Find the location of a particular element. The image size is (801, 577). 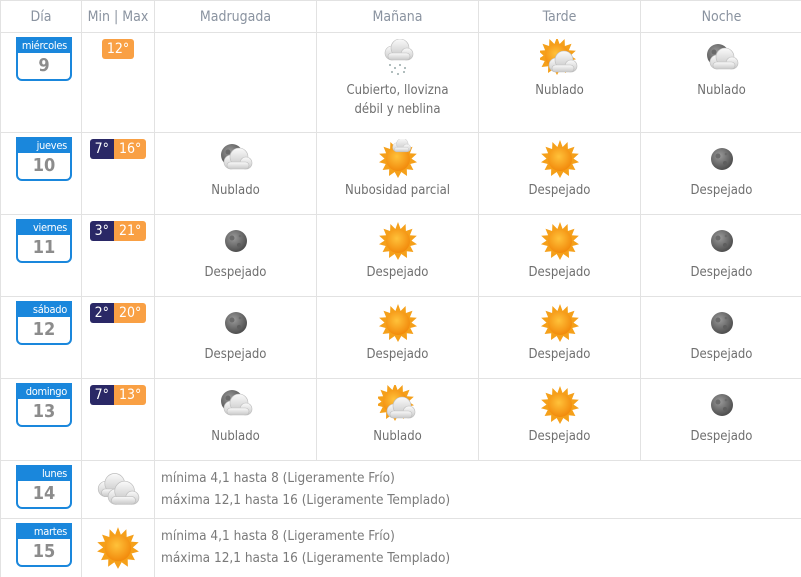

max-temp-badge: 21° is located at coordinates (130, 231).